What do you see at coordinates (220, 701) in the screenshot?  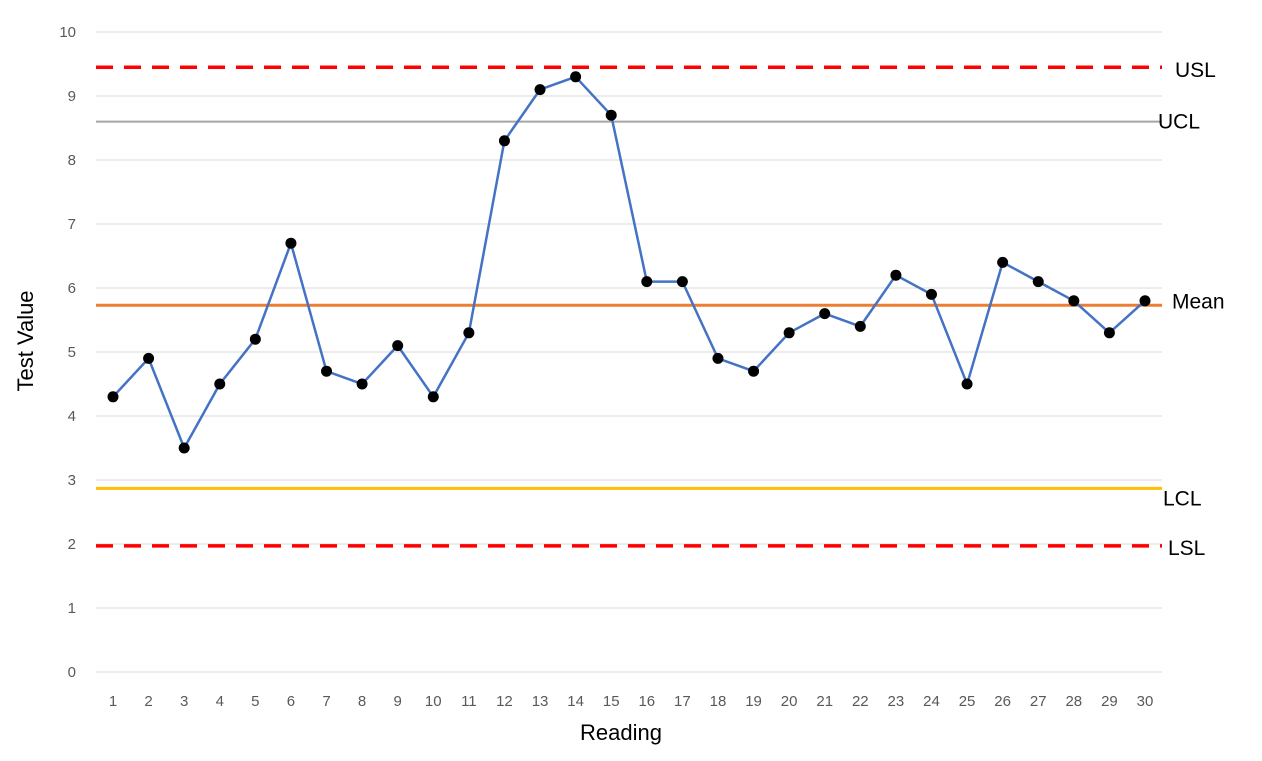 I see `x-tick-label: 4` at bounding box center [220, 701].